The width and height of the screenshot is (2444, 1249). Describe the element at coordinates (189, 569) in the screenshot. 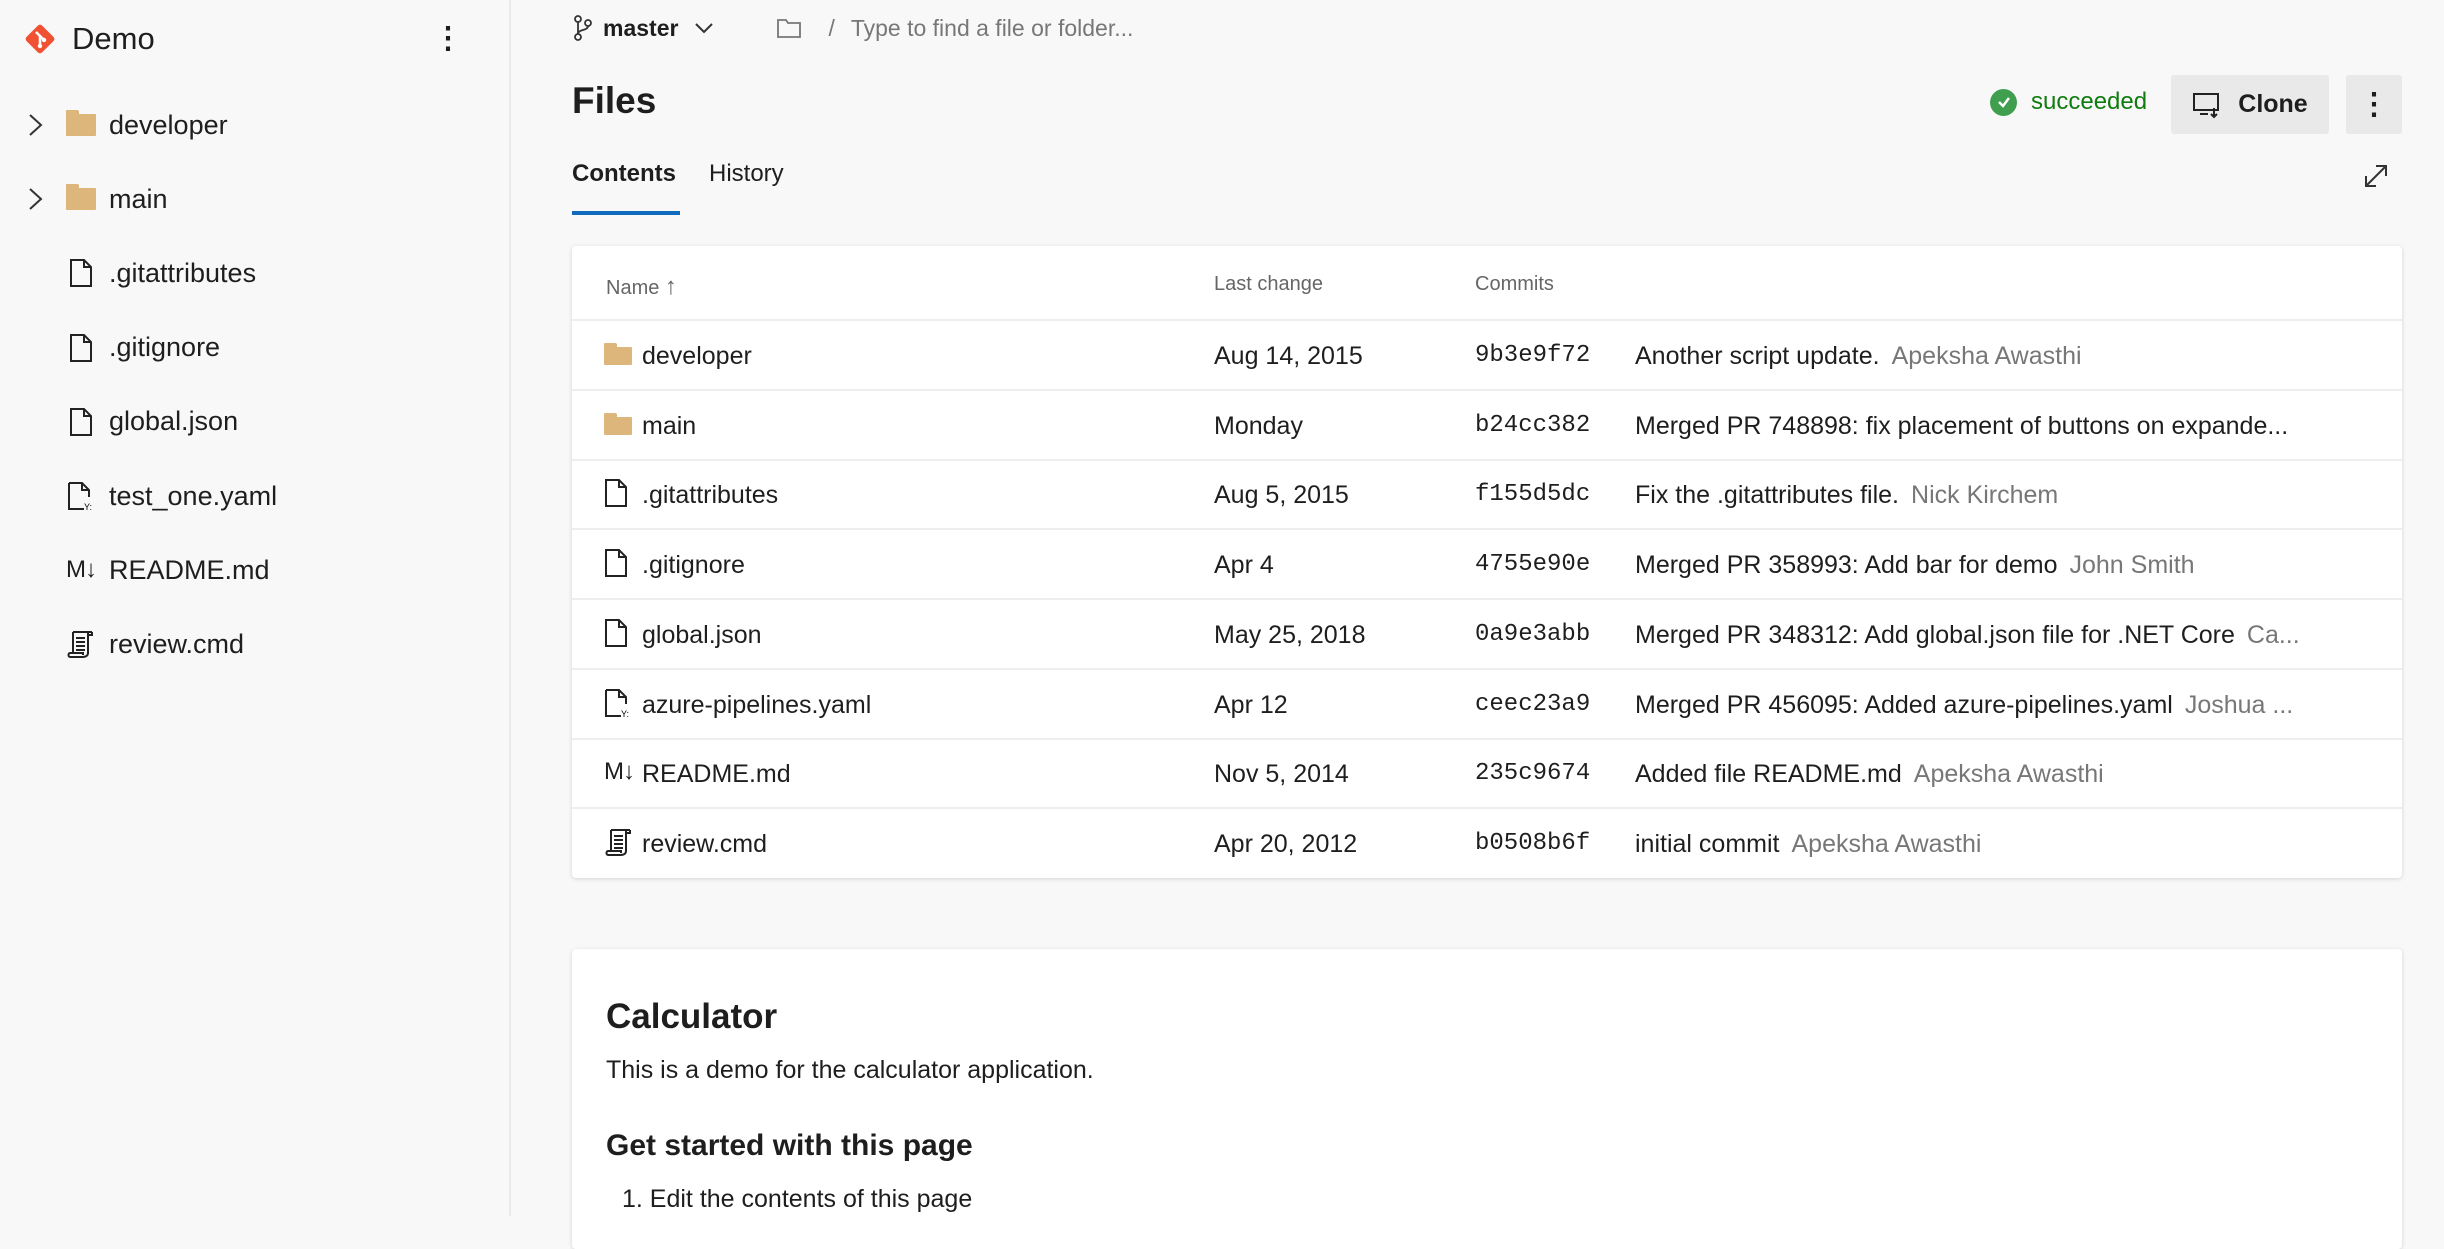

I see `tree-item-label: README.md` at that location.